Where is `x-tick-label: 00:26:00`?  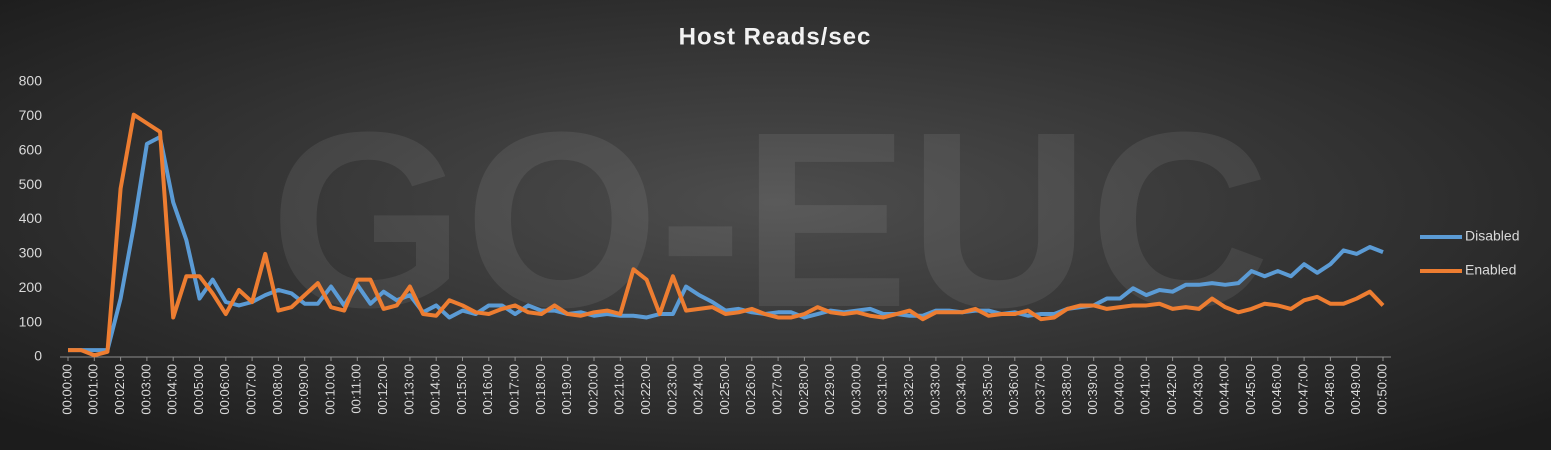
x-tick-label: 00:26:00 is located at coordinates (750, 389).